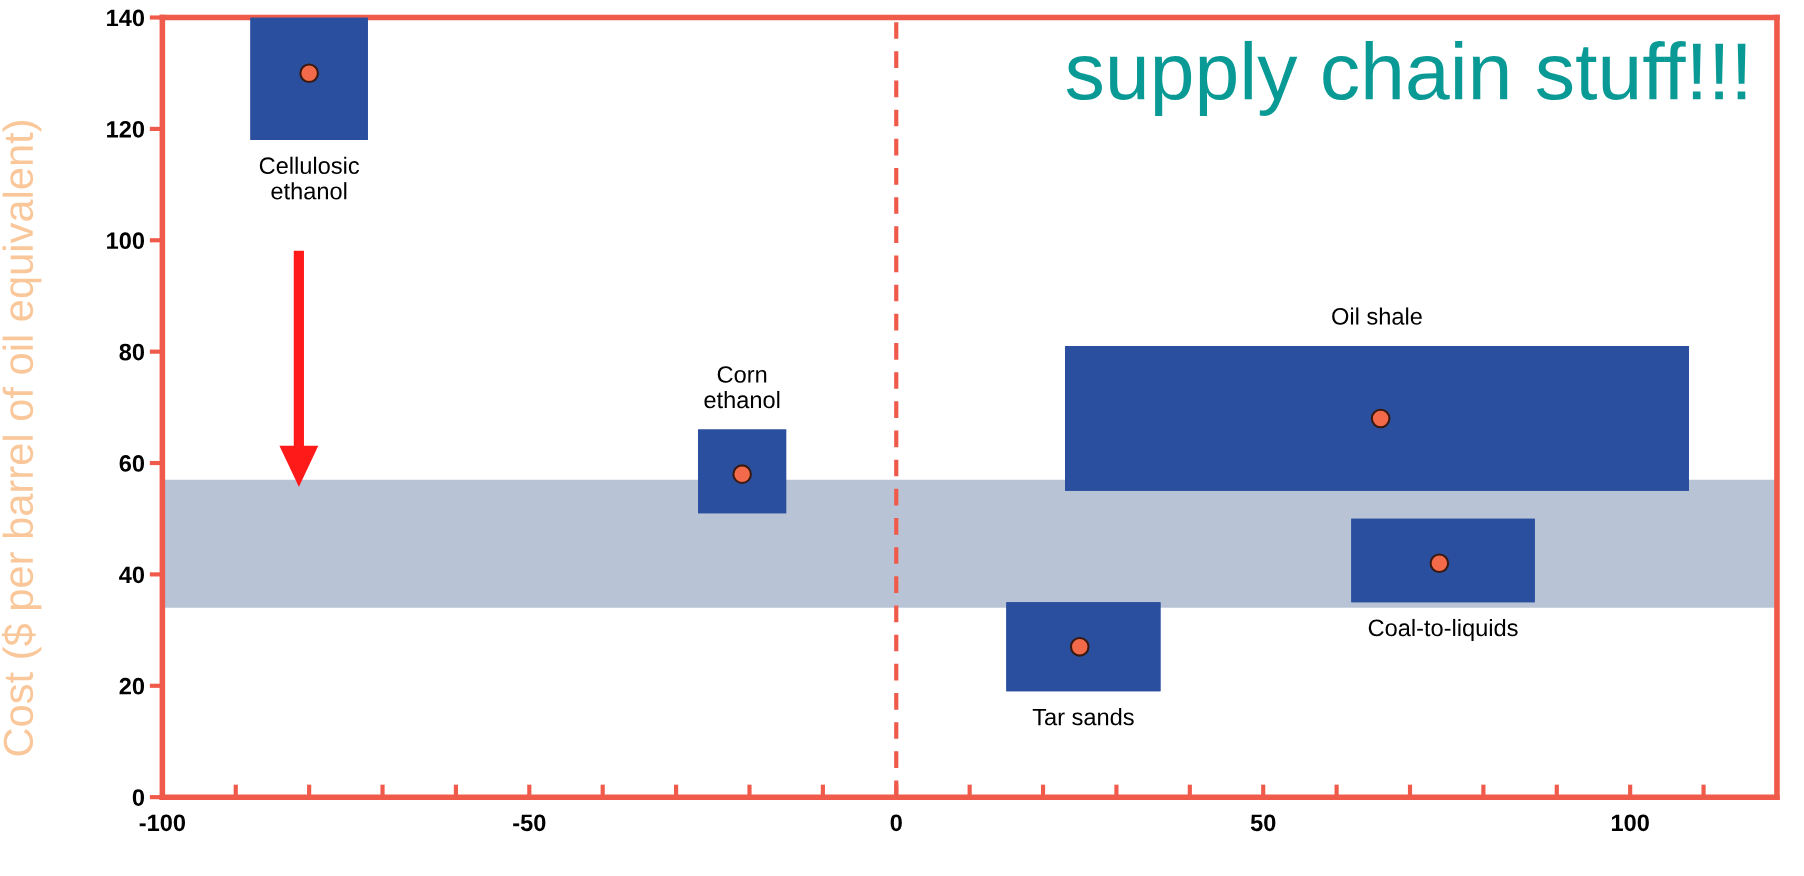 The image size is (1804, 876). What do you see at coordinates (1083, 717) in the screenshot?
I see `annotation: Tar sands` at bounding box center [1083, 717].